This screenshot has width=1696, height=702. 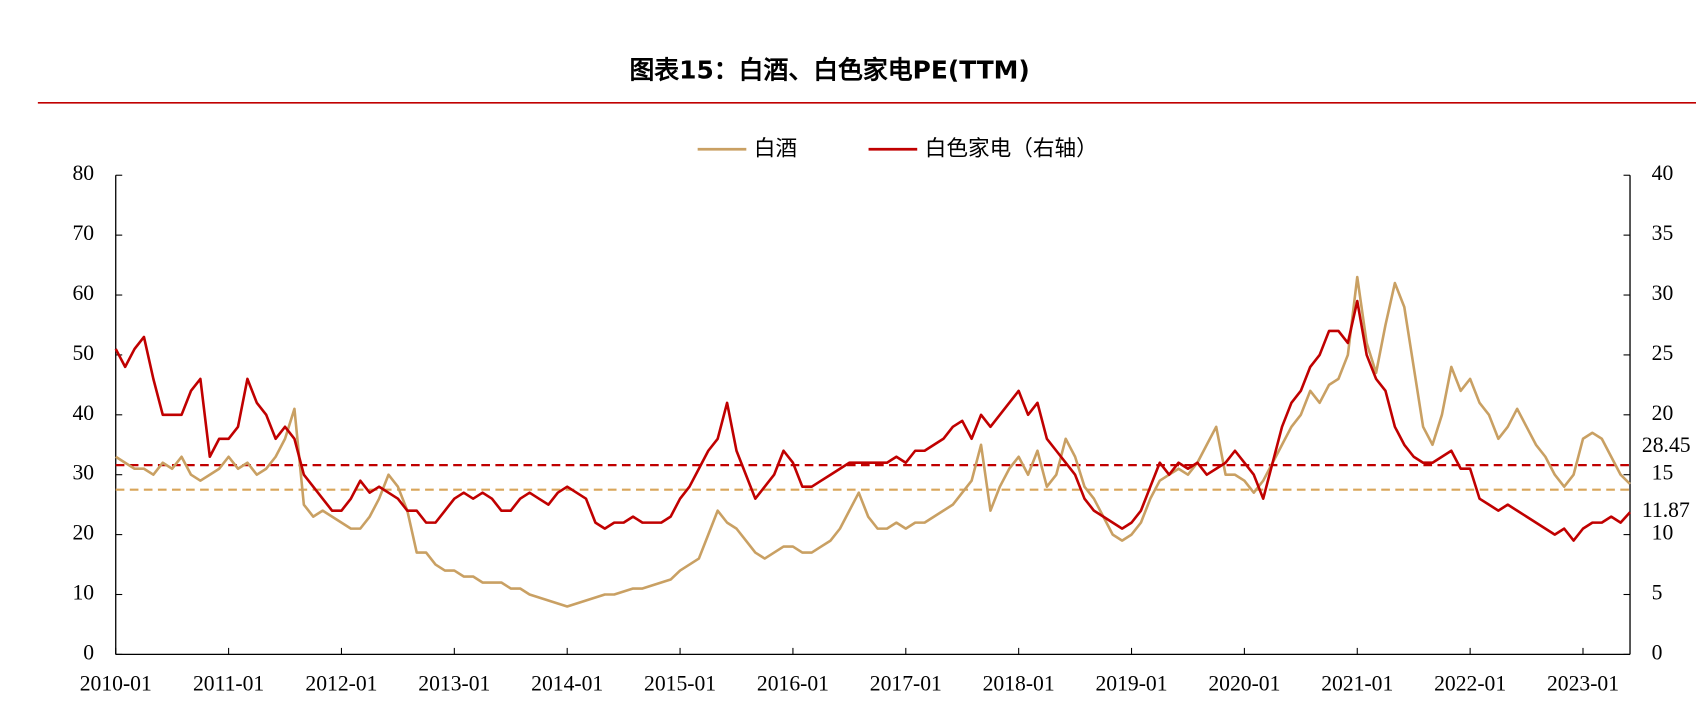 I want to click on y-tick-label: 40, so click(x=83, y=413).